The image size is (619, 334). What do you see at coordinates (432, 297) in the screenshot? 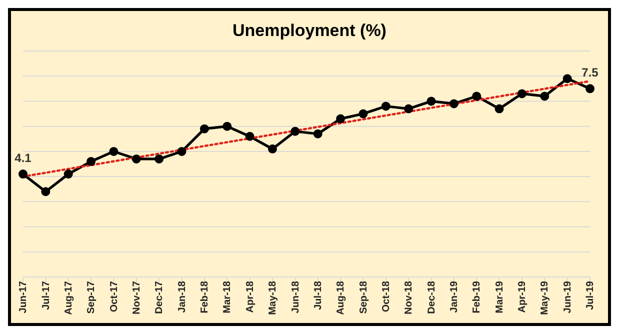
I see `x-tick-label: Dec-18` at bounding box center [432, 297].